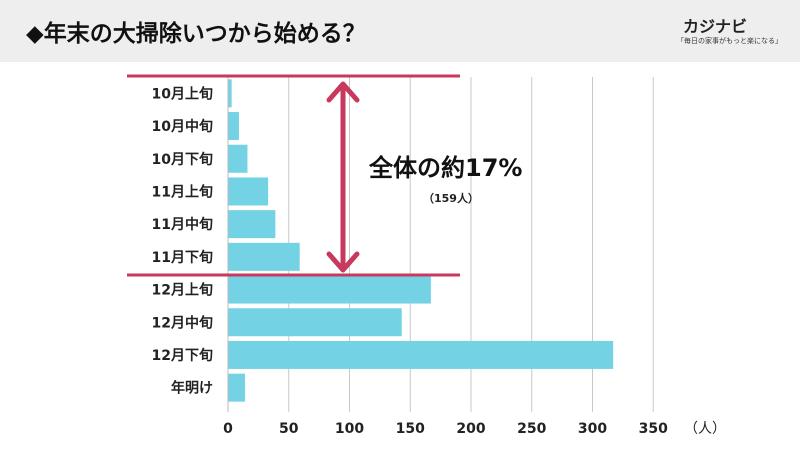  What do you see at coordinates (445, 168) in the screenshot?
I see `annotation-text: 全体の約17%` at bounding box center [445, 168].